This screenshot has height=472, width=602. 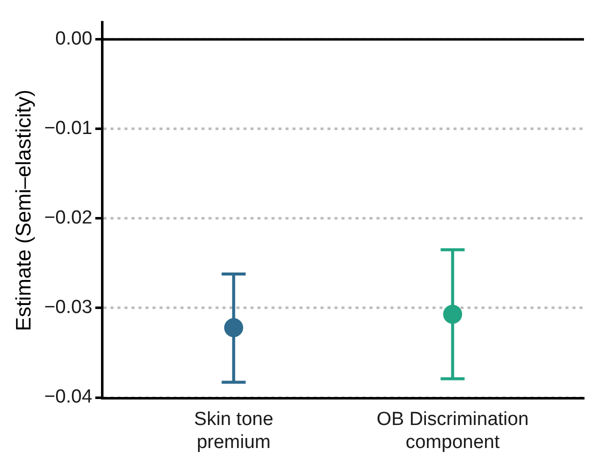 What do you see at coordinates (68, 307) in the screenshot?
I see `y-tick-label: −0.03` at bounding box center [68, 307].